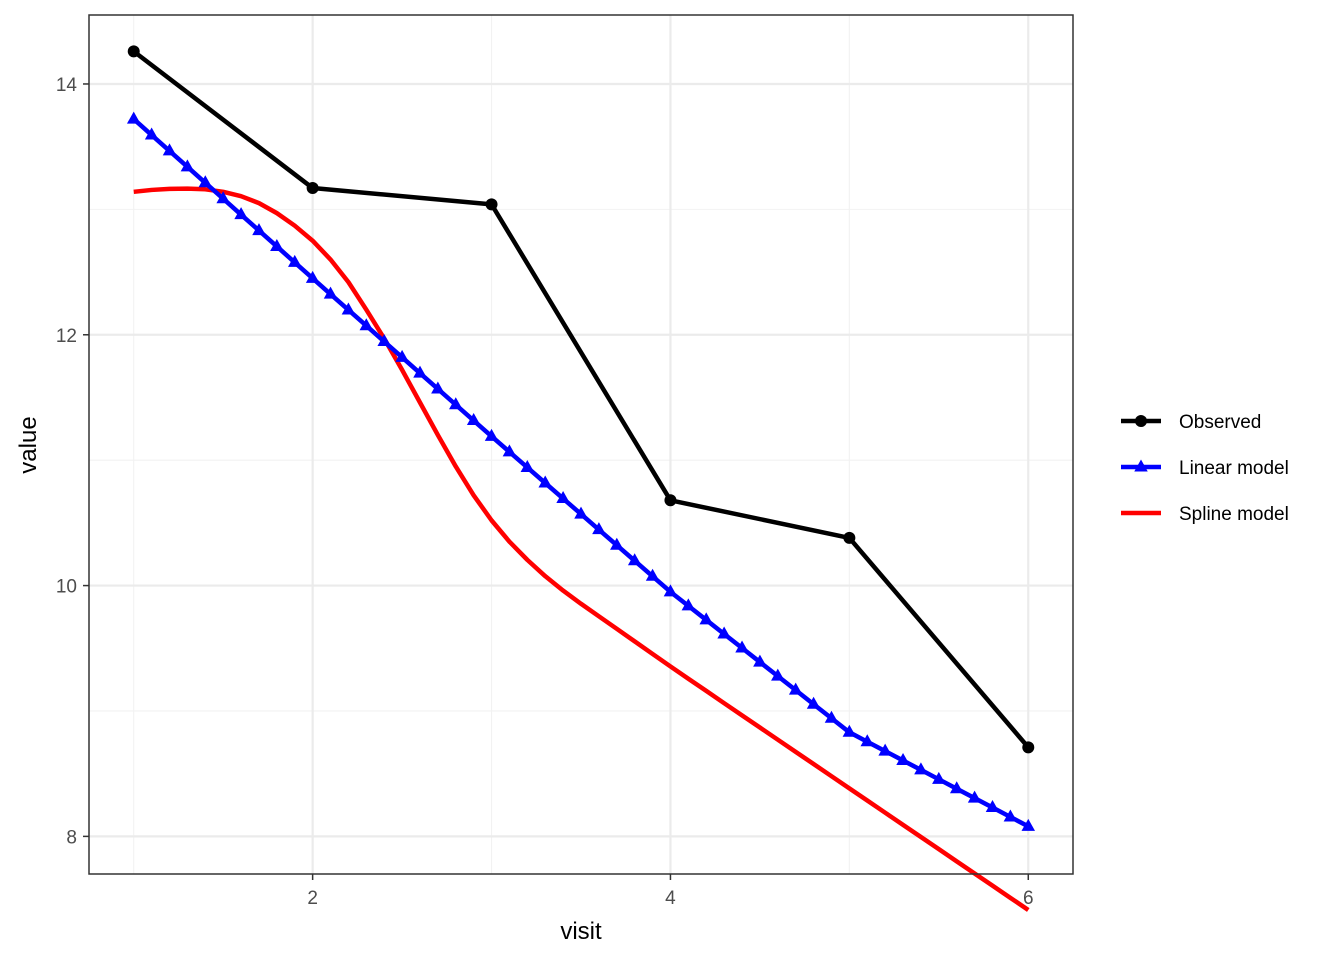  What do you see at coordinates (1028, 898) in the screenshot?
I see `x-tick-label: 6` at bounding box center [1028, 898].